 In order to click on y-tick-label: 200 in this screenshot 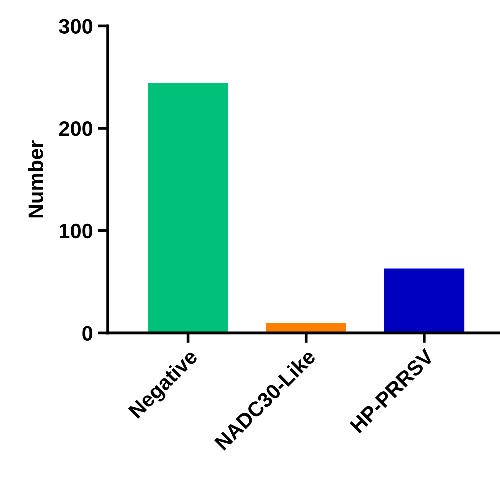, I will do `click(76, 129)`.